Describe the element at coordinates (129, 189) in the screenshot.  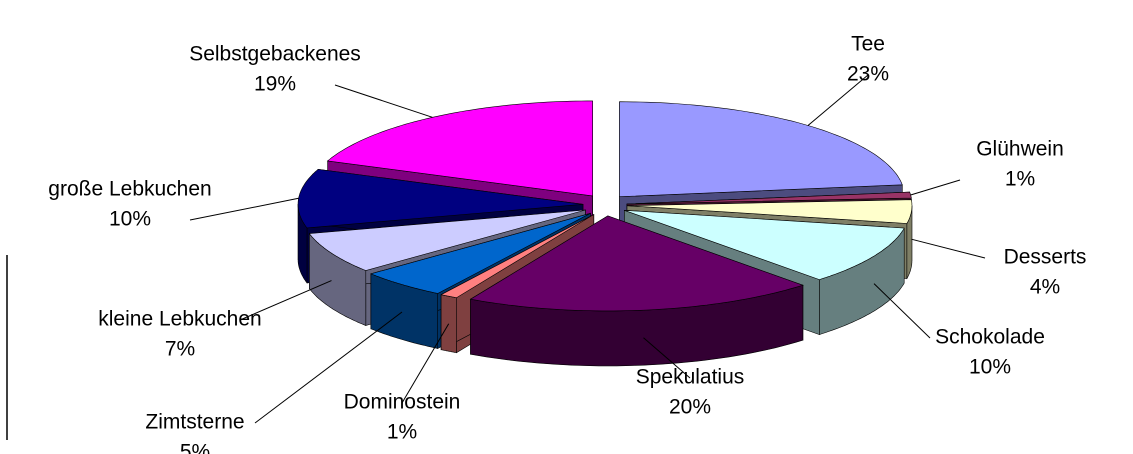
I see `category-label: große Lebkuchen` at that location.